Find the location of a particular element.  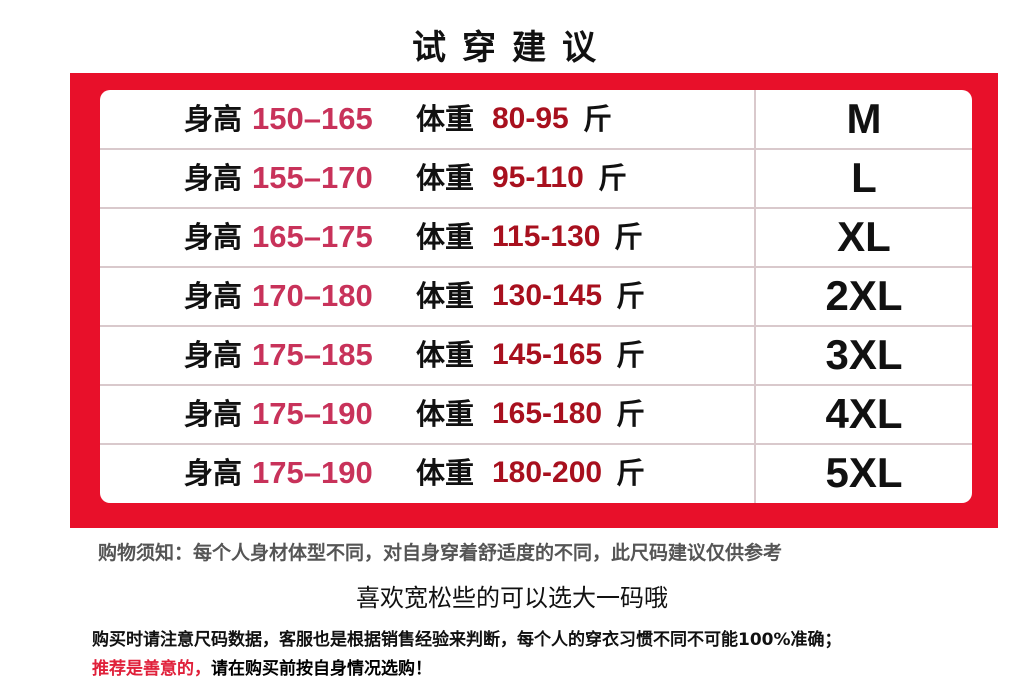

height-range: 170–180 is located at coordinates (312, 295).